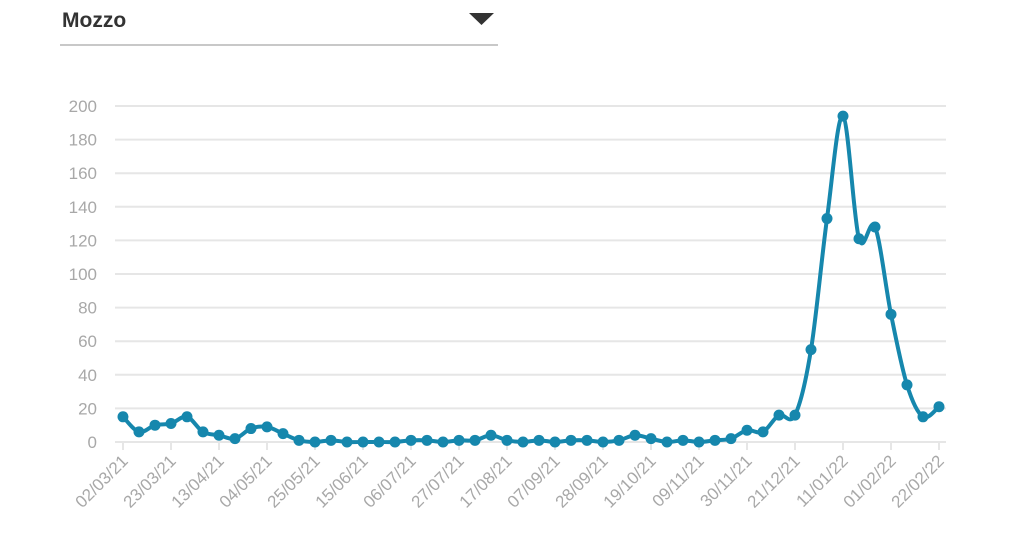 The height and width of the screenshot is (559, 1024). Describe the element at coordinates (87, 341) in the screenshot. I see `y-tick-label: 60` at that location.